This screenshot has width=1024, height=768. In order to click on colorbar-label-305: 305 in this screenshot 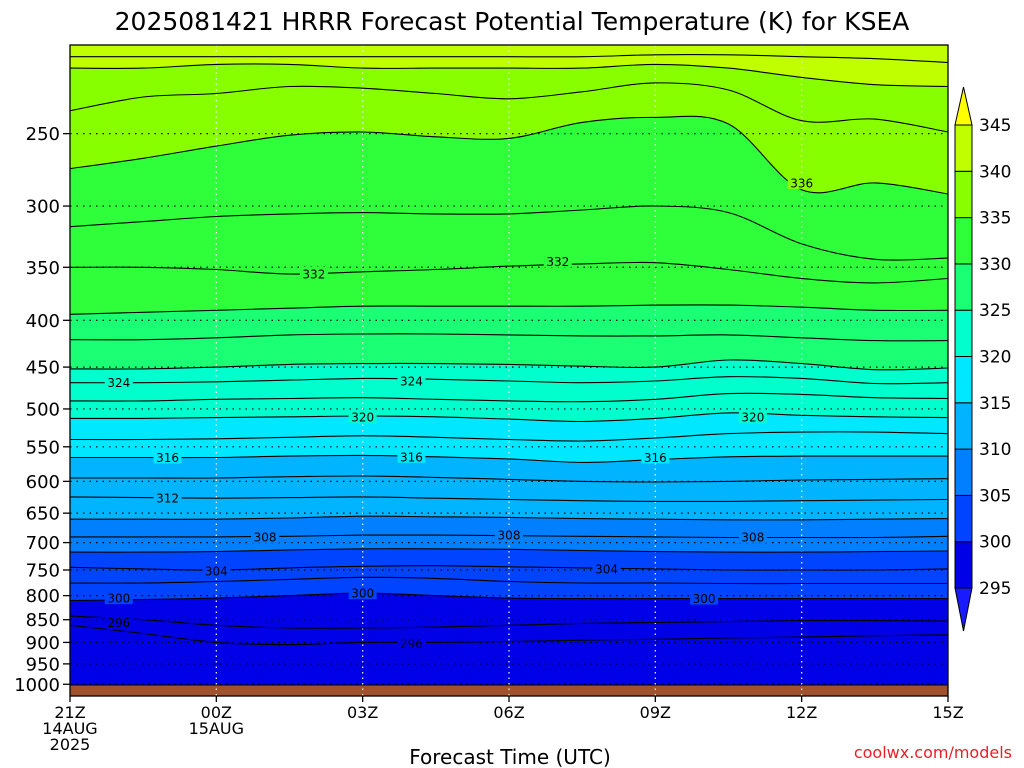, I will do `click(995, 496)`.